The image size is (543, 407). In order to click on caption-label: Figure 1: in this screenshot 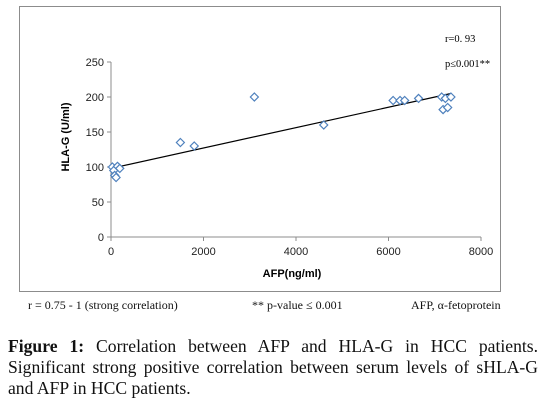, I will do `click(46, 346)`.